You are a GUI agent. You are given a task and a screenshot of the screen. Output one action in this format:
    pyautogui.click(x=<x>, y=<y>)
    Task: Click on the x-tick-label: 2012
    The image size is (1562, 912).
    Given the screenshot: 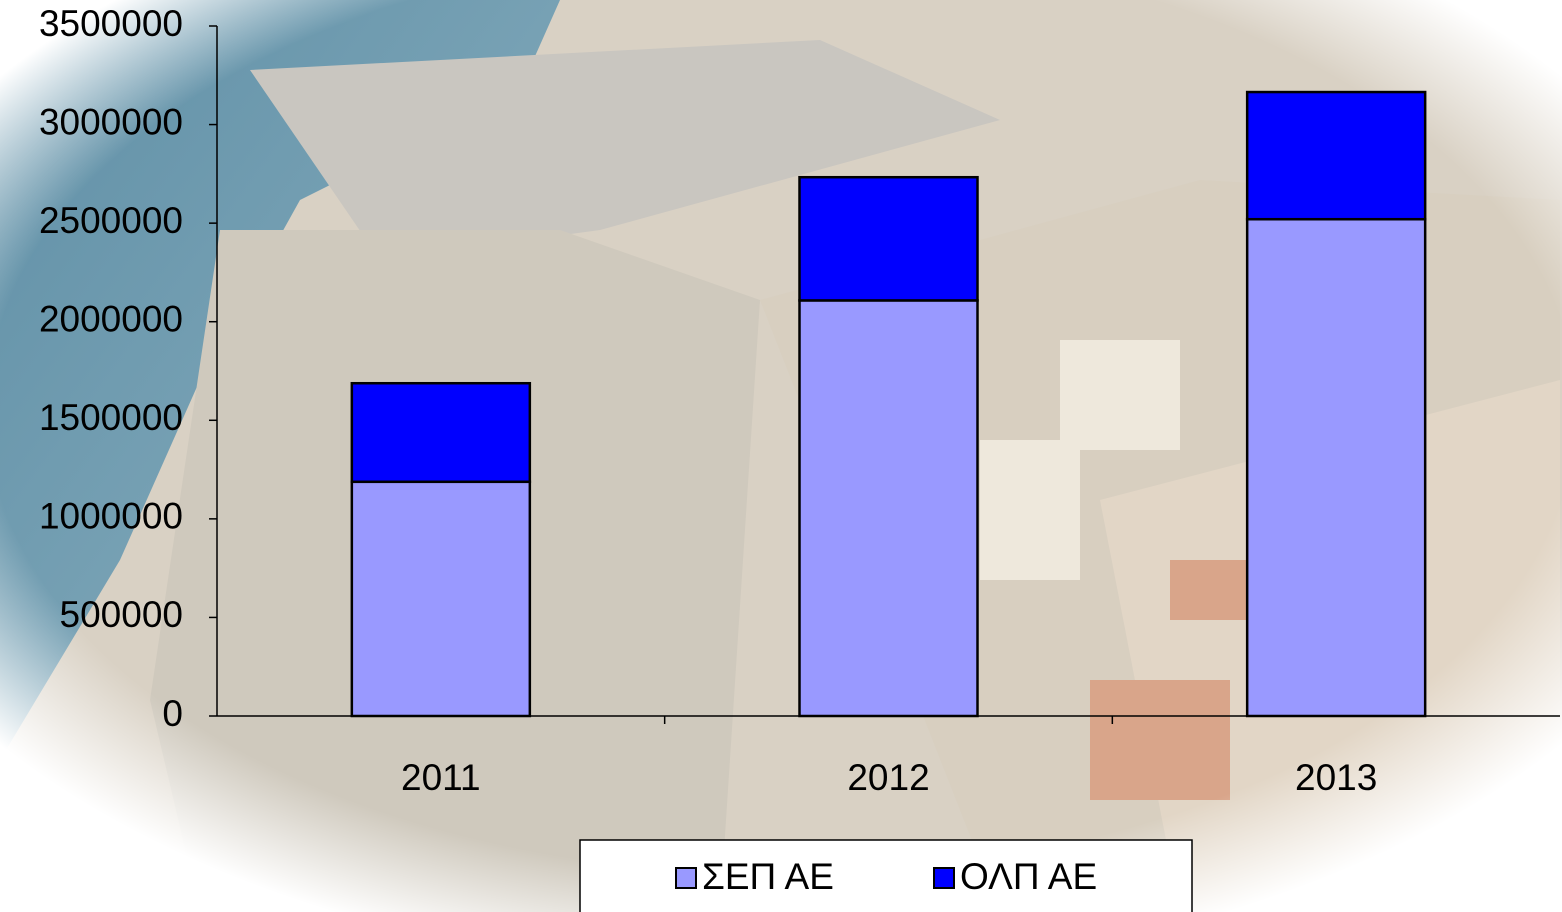 What is the action you would take?
    pyautogui.click(x=888, y=777)
    